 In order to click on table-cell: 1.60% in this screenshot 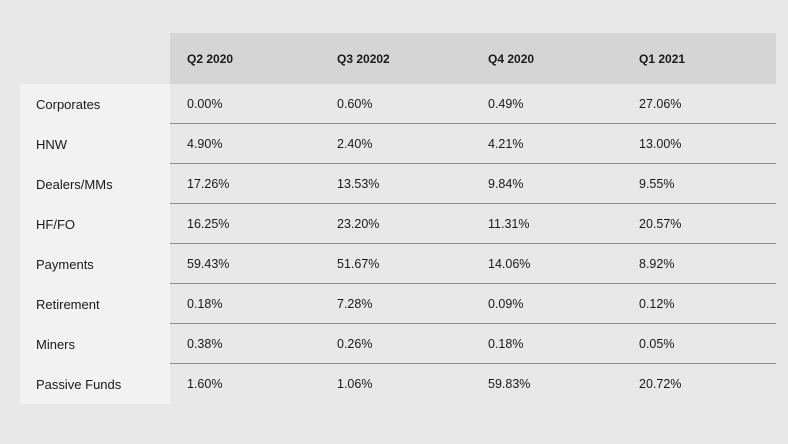, I will do `click(205, 384)`.